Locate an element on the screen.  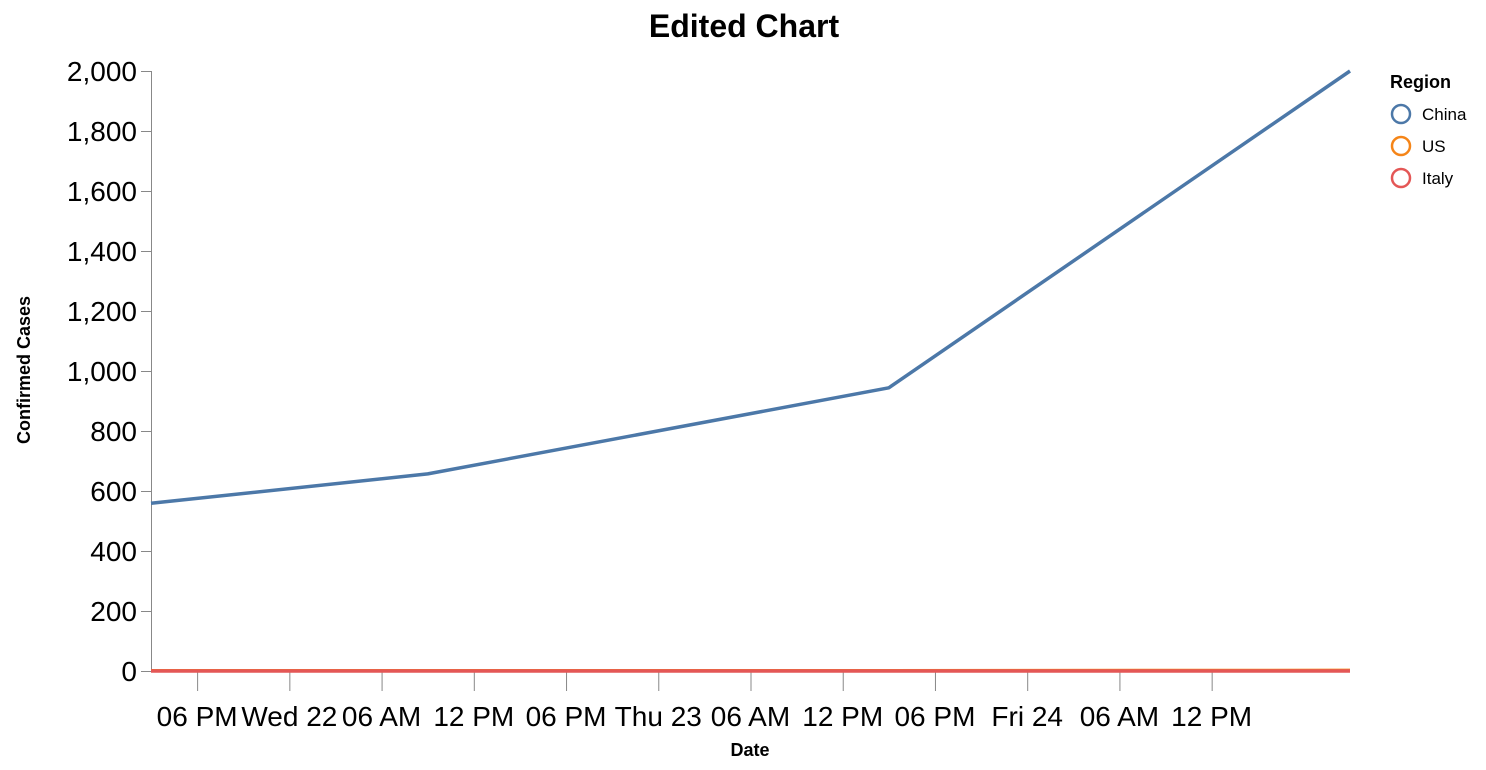
y-tick-label: 1,000 is located at coordinates (102, 371).